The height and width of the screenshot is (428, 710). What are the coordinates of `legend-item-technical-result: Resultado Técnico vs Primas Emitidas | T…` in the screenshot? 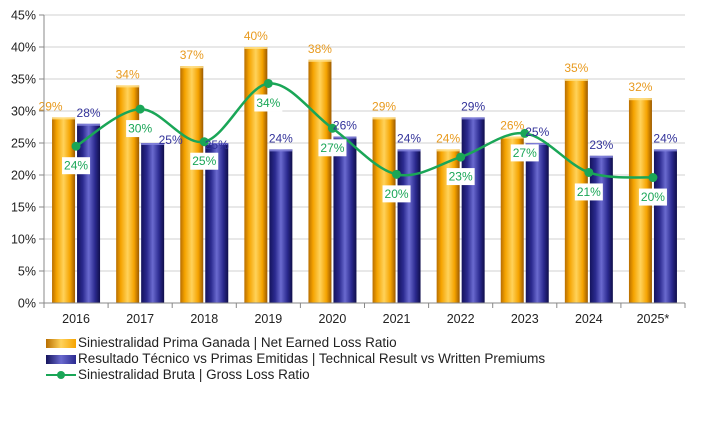 It's located at (295, 359).